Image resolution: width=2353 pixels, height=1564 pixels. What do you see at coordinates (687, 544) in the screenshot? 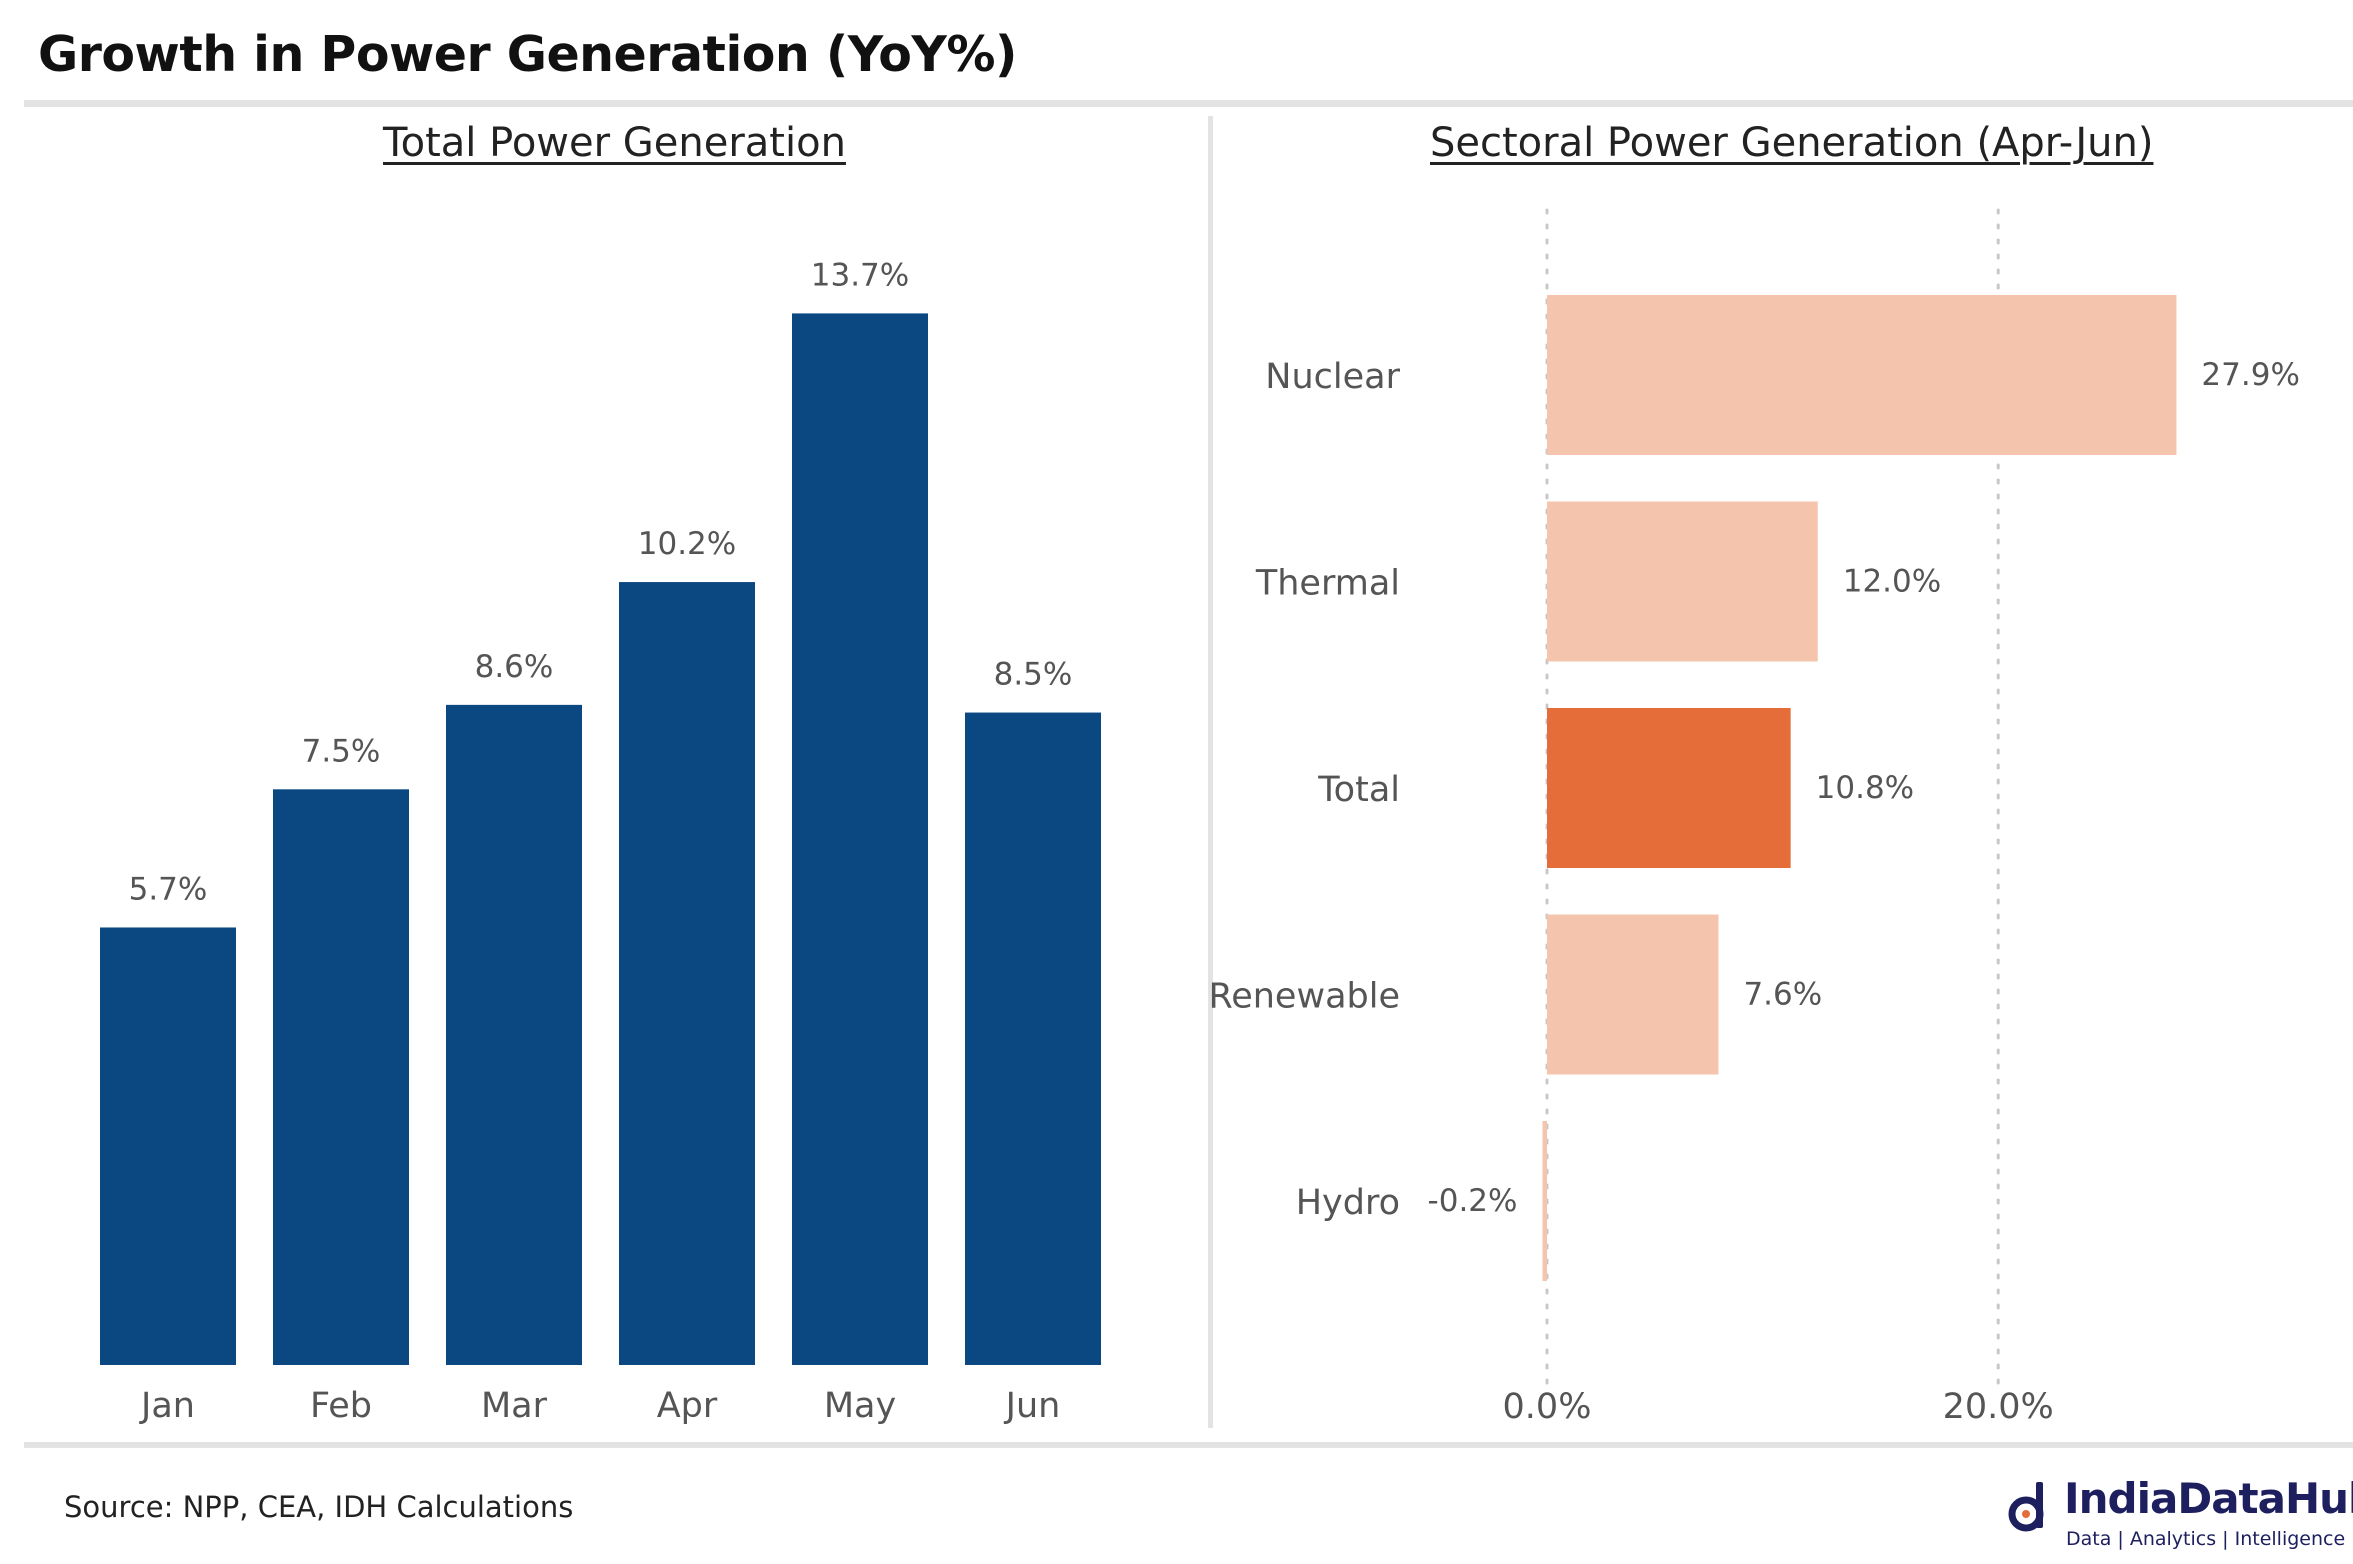
I see `data-label-apr: 10.2%` at bounding box center [687, 544].